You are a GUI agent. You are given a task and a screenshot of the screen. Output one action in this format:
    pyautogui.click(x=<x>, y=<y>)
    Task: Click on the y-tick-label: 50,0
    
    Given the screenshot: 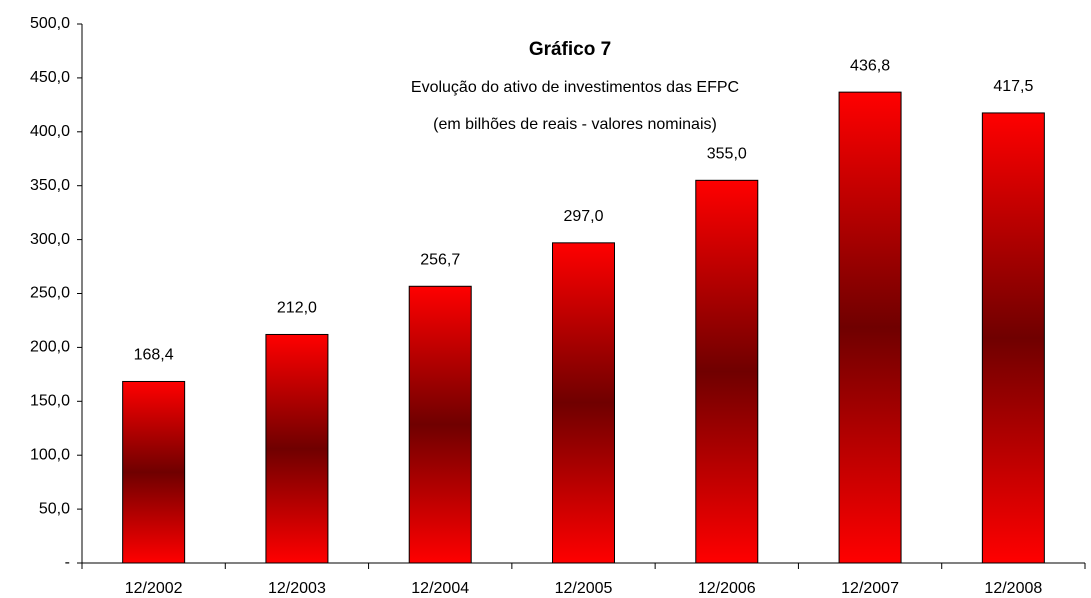 What is the action you would take?
    pyautogui.click(x=54, y=508)
    